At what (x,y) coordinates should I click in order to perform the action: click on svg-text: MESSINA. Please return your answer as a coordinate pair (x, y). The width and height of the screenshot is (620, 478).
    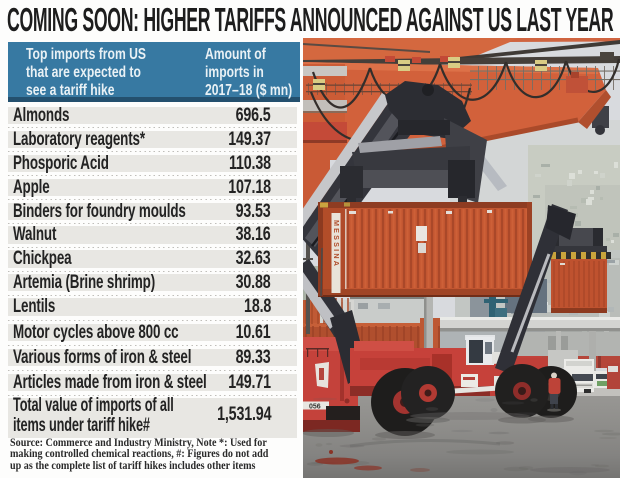
    Looking at the image, I should click on (336, 244).